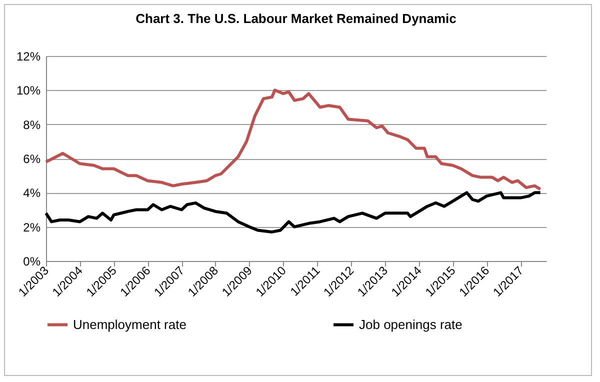 The image size is (600, 382). I want to click on y-tick-label: 8%, so click(32, 125).